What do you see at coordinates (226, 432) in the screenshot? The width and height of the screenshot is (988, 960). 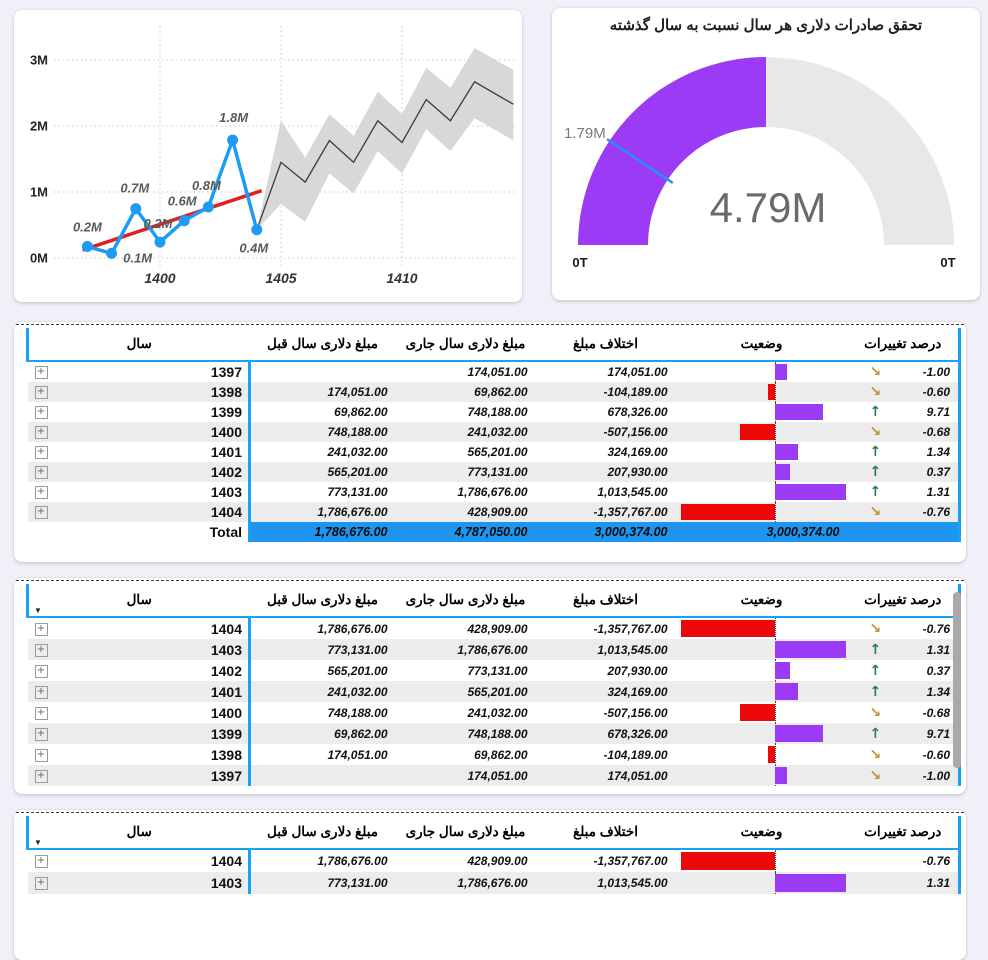 I see `year-value: 1400` at bounding box center [226, 432].